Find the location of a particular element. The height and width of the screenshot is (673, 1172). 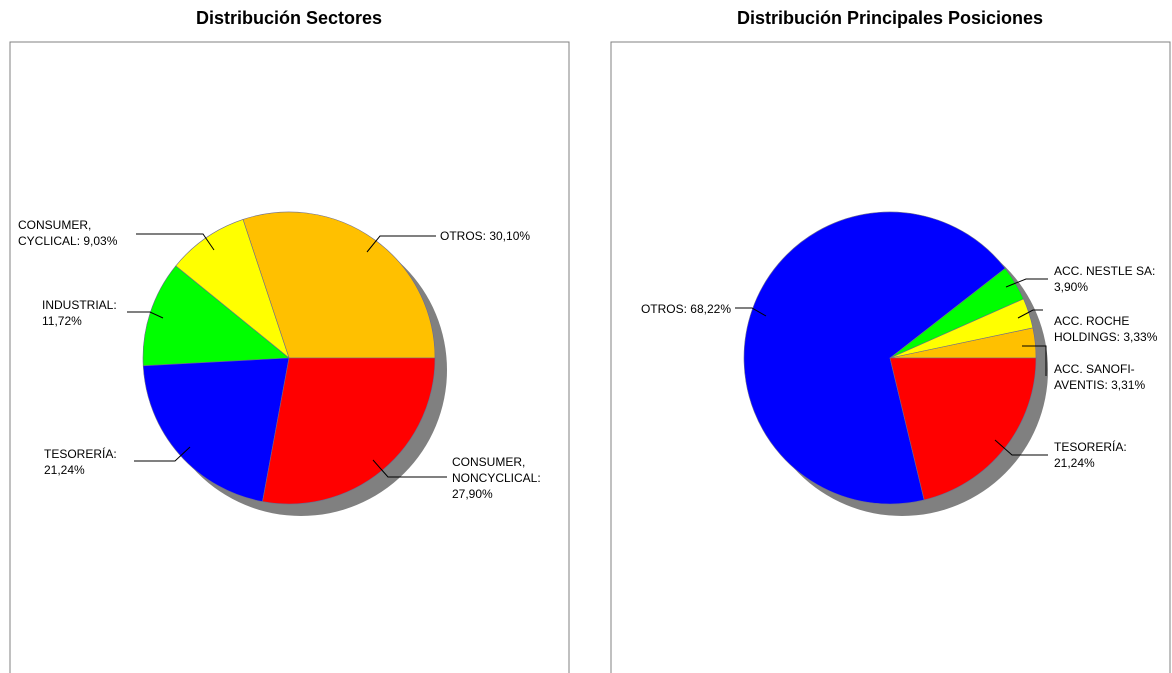

chart-title: Distribución Sectores is located at coordinates (289, 18).